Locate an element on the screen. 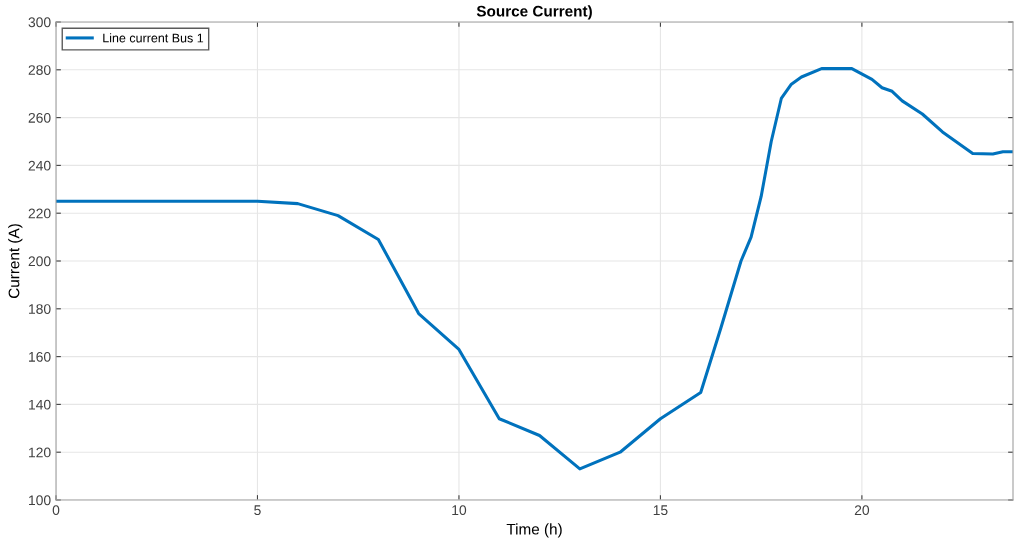 This screenshot has width=1014, height=550. x-axis-title: Time (h) is located at coordinates (534, 530).